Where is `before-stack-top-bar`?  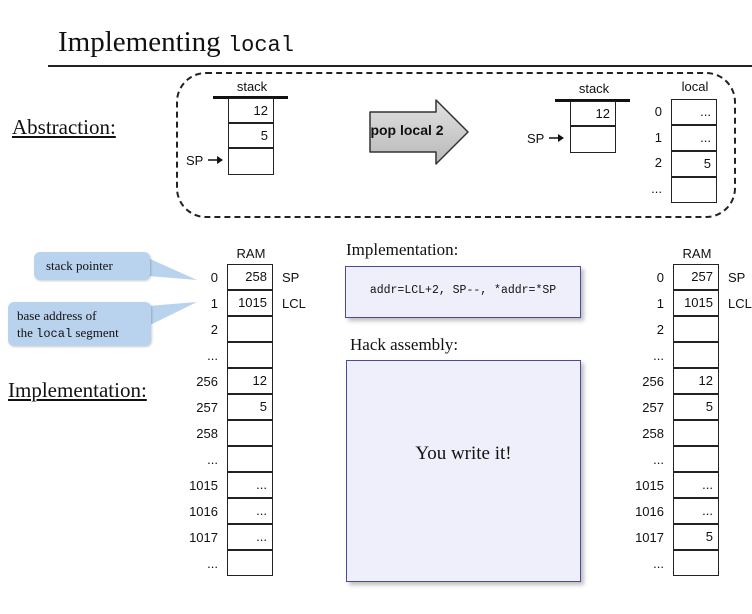 before-stack-top-bar is located at coordinates (250, 97).